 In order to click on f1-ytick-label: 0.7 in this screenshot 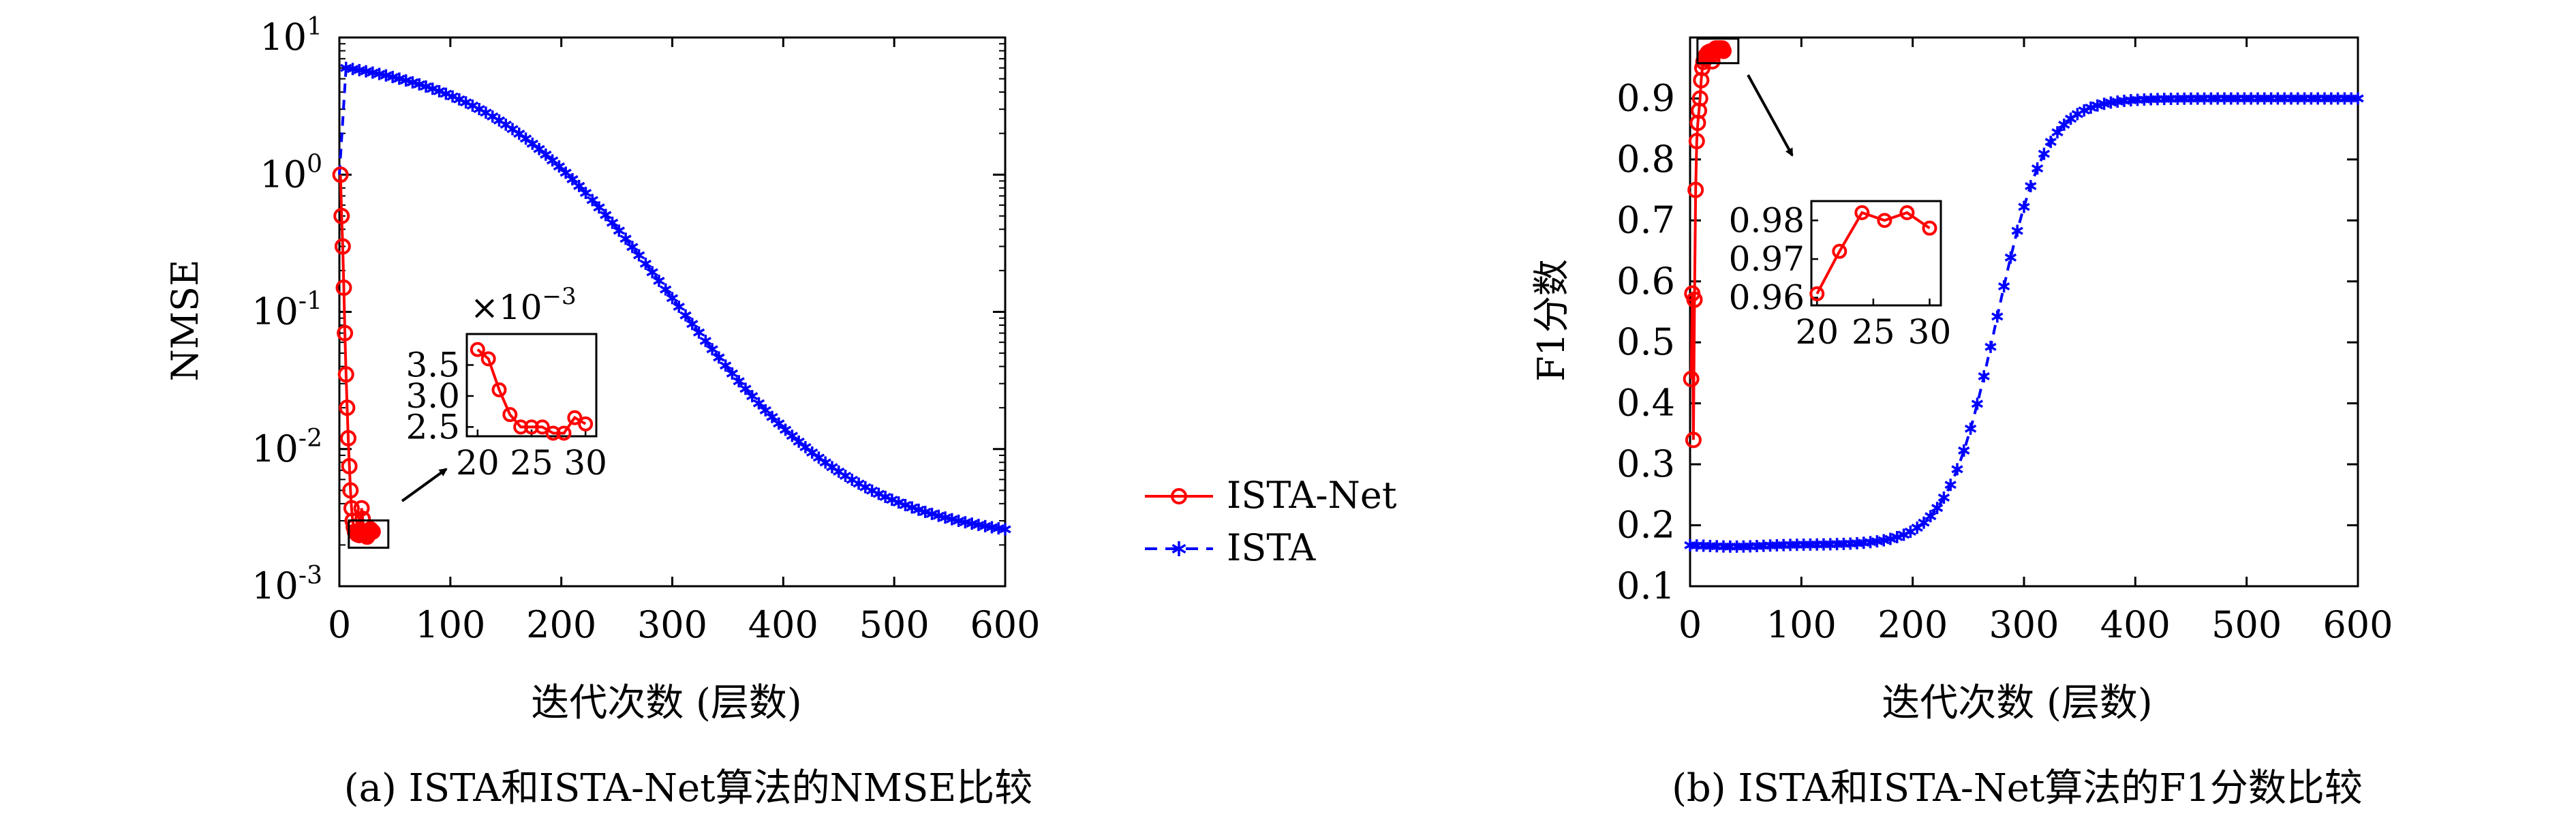, I will do `click(1645, 220)`.